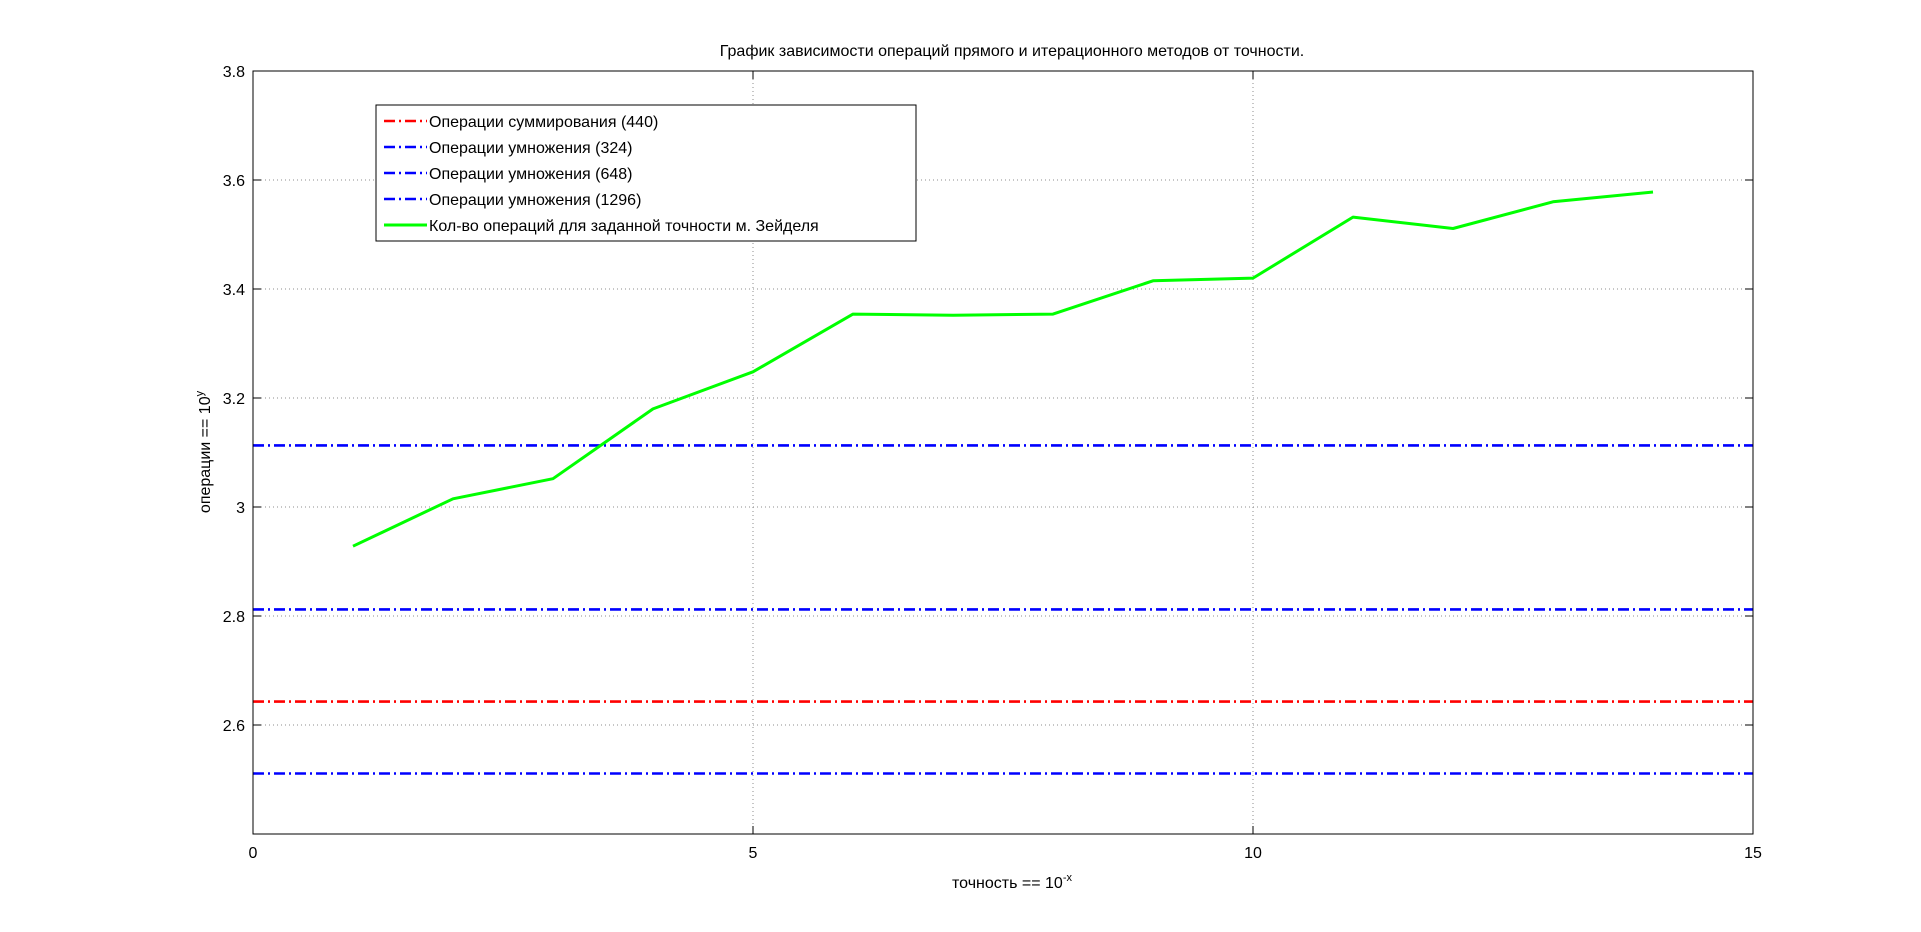 The height and width of the screenshot is (932, 1921). I want to click on y-tick-label: 3.4, so click(234, 290).